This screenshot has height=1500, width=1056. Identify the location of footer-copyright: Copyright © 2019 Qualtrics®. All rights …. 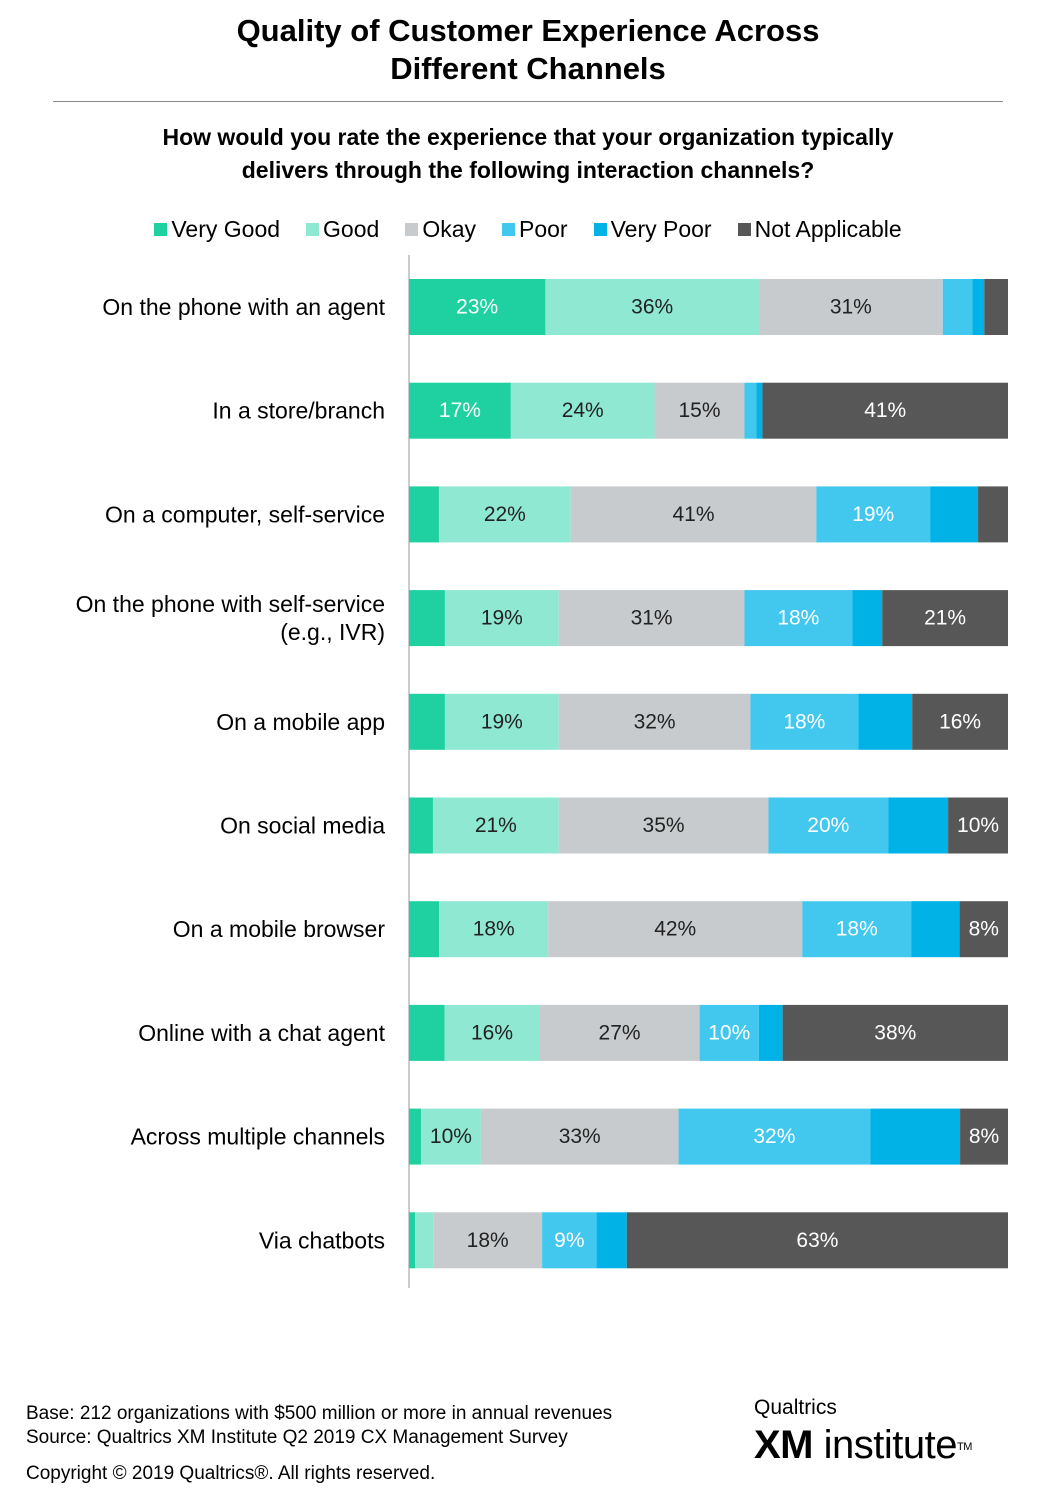
(231, 1473).